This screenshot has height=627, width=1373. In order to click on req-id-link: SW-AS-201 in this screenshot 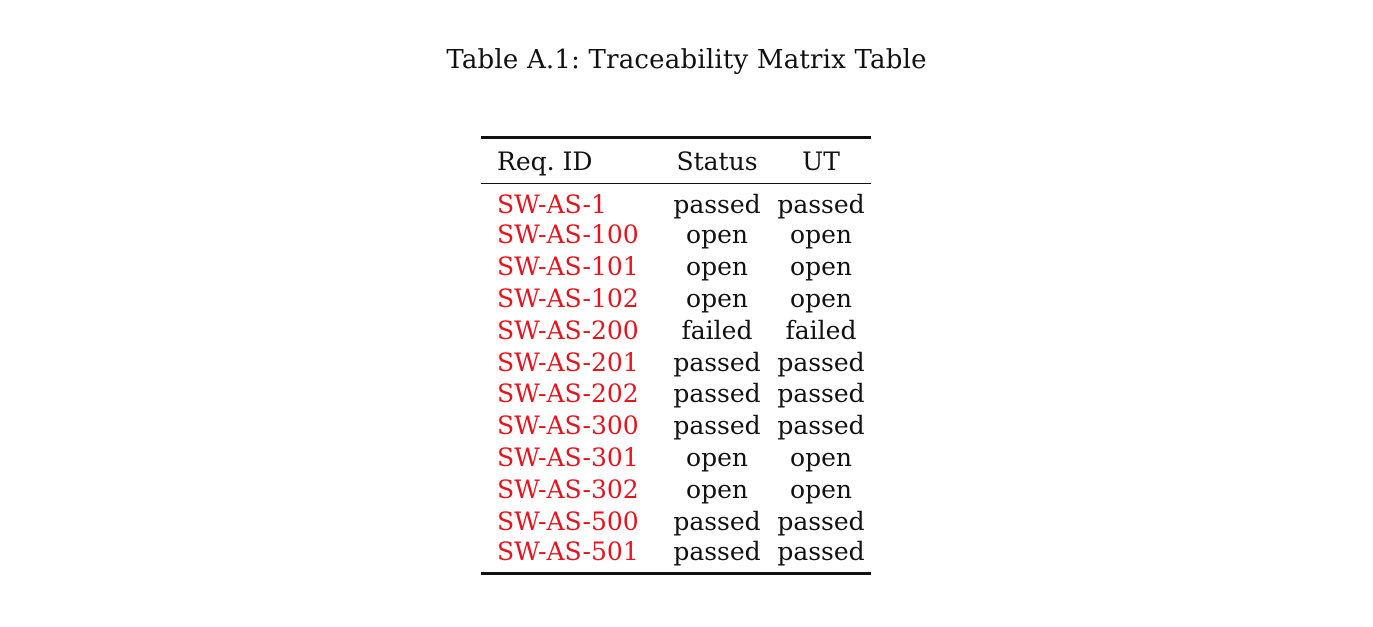, I will do `click(568, 362)`.